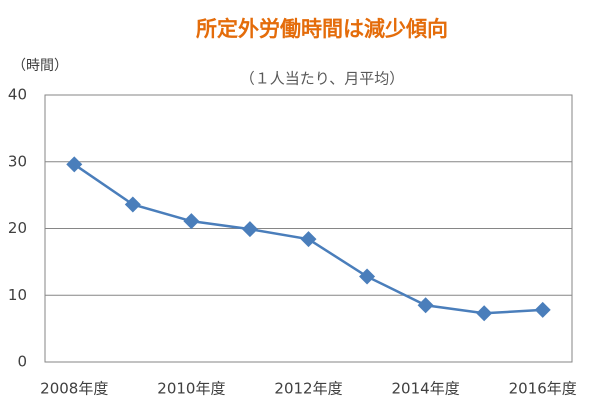 This screenshot has width=600, height=419. Describe the element at coordinates (308, 389) in the screenshot. I see `x-tick-label: 2012年度` at that location.